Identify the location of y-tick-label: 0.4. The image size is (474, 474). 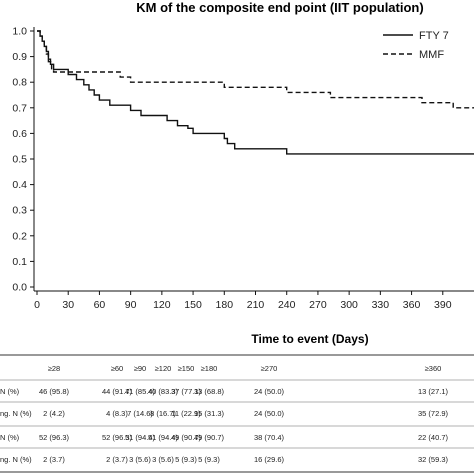
(19, 185).